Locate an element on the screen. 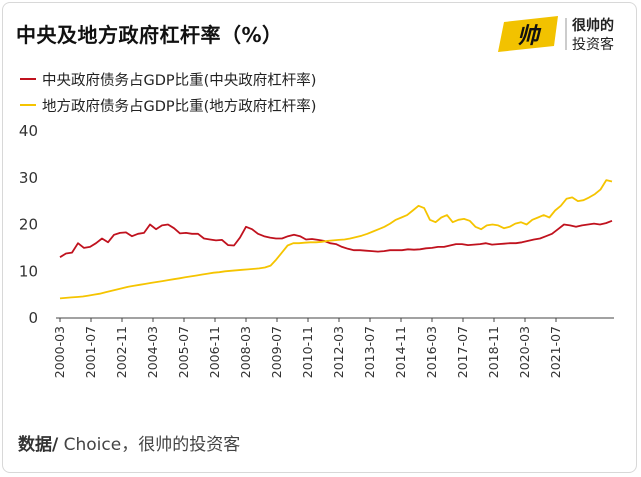  brand-name-line1: 很帅的 is located at coordinates (593, 26).